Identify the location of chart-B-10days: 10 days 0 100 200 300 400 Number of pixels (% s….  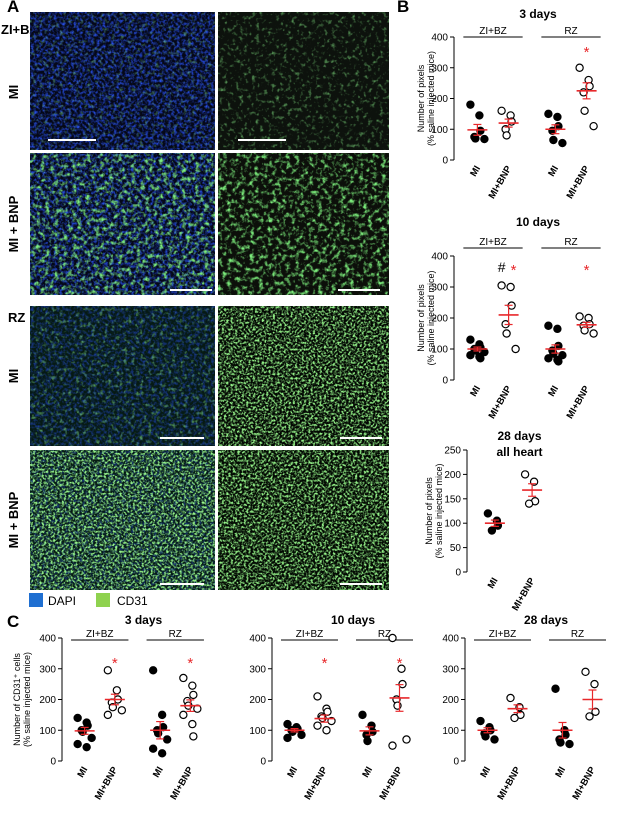
(508, 318).